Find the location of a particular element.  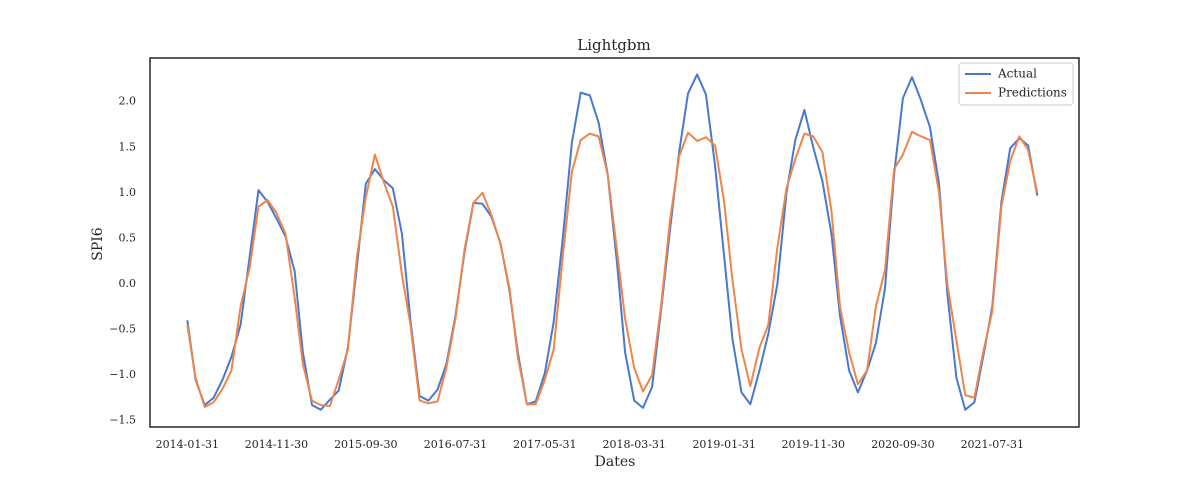

y-axis-label: SPI6 is located at coordinates (98, 244).